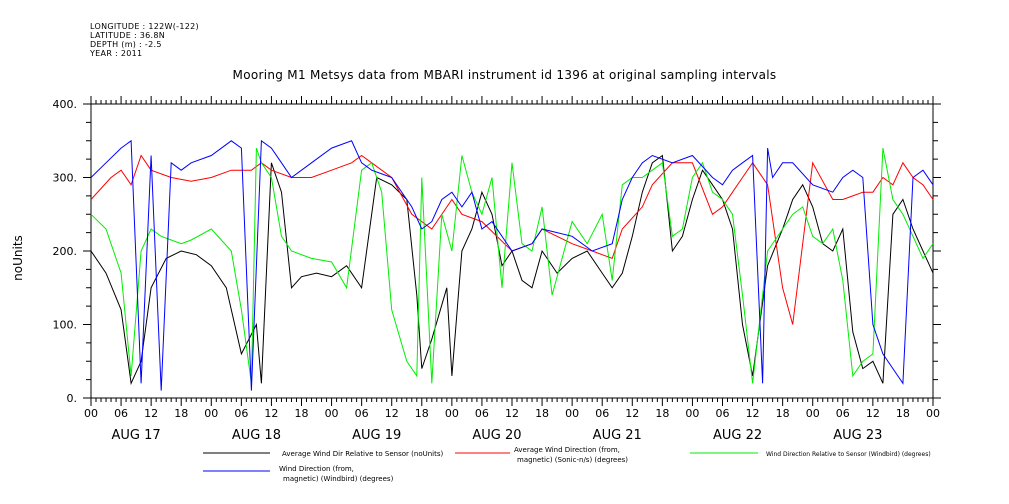 The width and height of the screenshot is (1009, 504). Describe the element at coordinates (72, 398) in the screenshot. I see `y-tick-label: 0.` at that location.